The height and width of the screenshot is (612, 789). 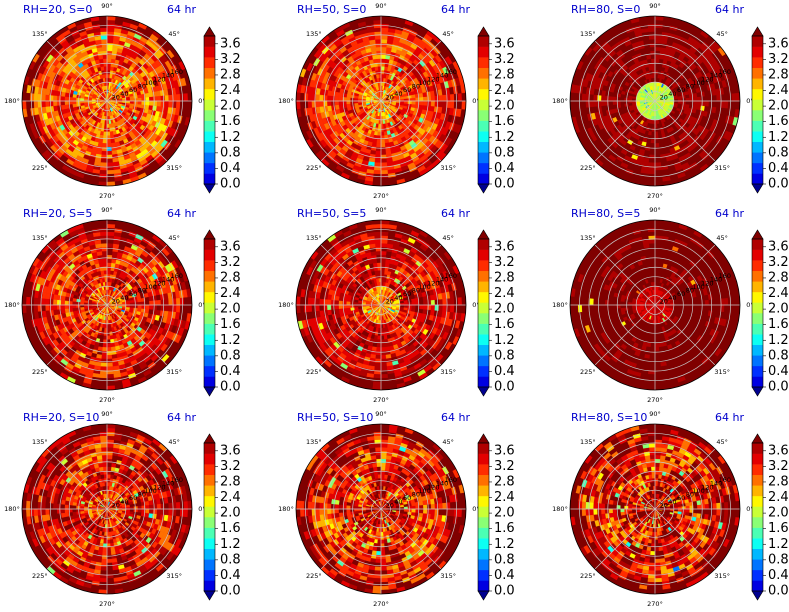 I want to click on colorbar-tick-label: 2.0, so click(x=230, y=106).